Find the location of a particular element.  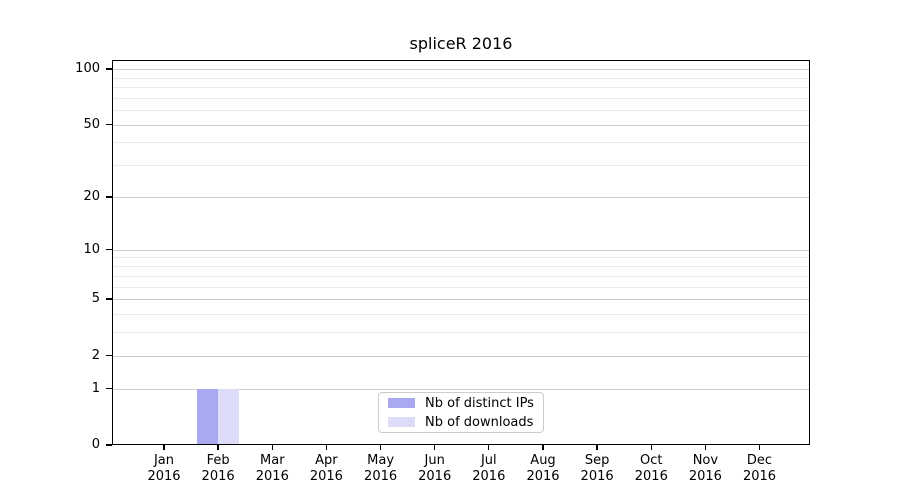

x-tick-mark-may is located at coordinates (380, 447).